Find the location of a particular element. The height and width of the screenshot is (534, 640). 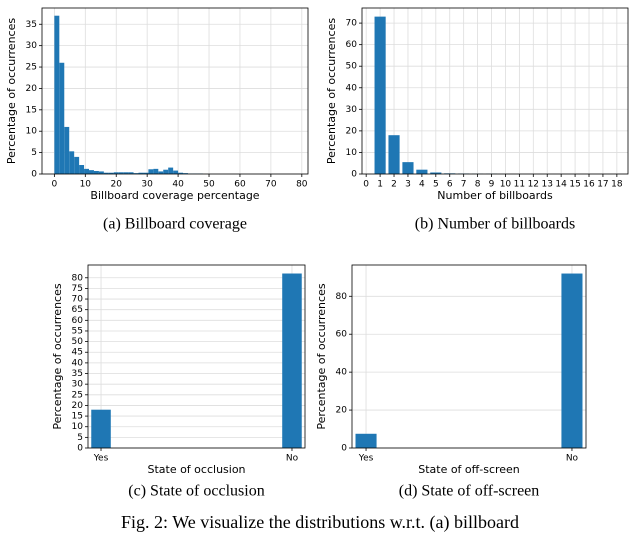

y-tick-label: 75 is located at coordinates (77, 289).